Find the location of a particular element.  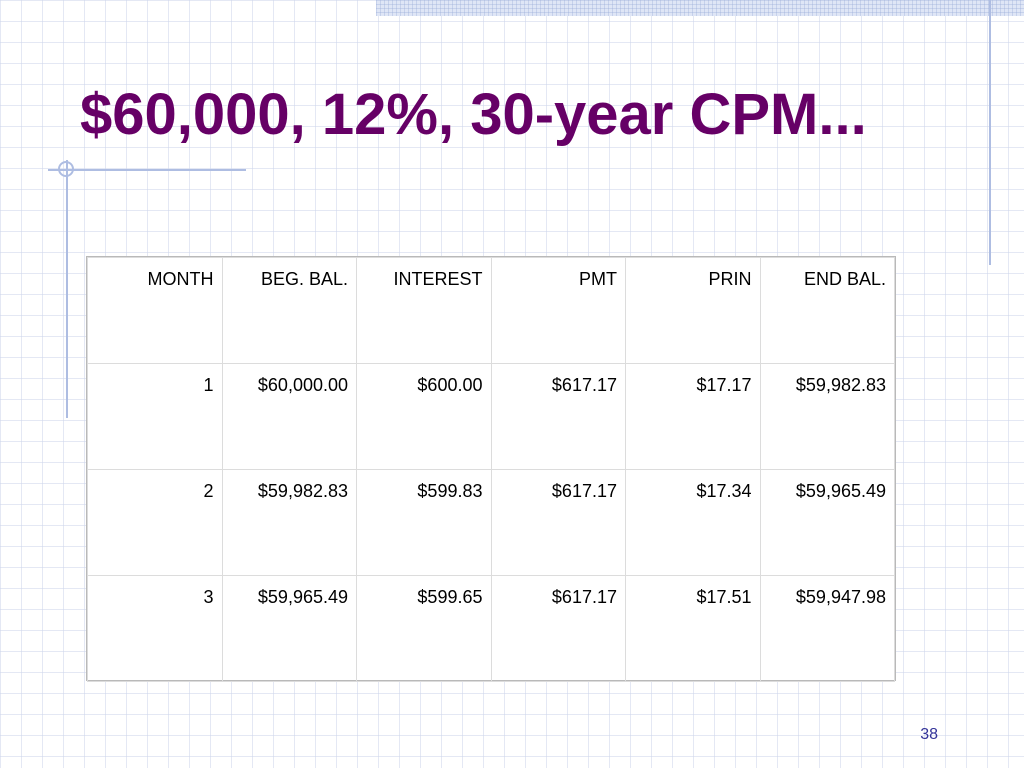

top-decorative-band is located at coordinates (700, 8).